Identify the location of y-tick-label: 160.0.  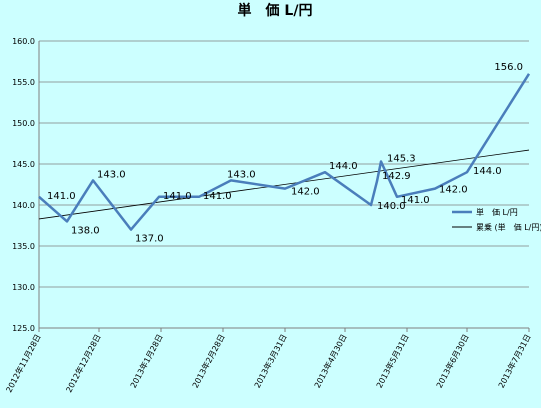
(23, 41).